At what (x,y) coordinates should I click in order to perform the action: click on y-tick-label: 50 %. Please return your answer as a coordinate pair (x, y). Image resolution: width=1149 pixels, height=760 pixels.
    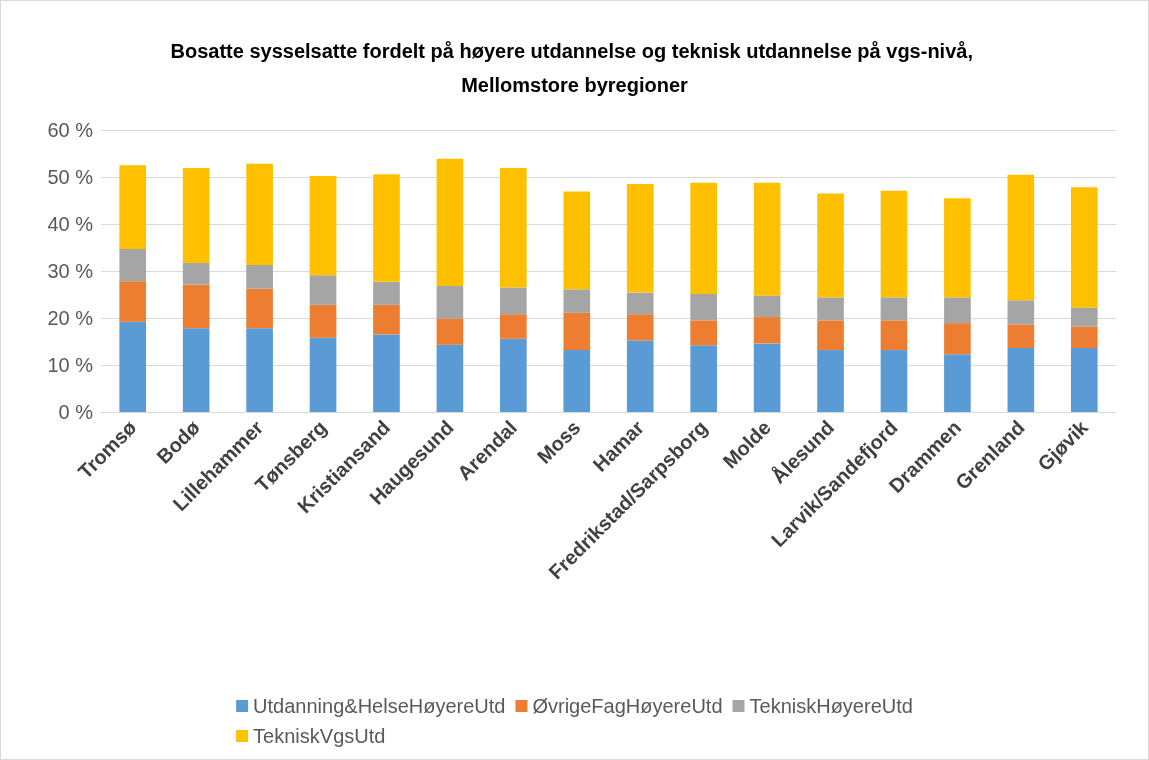
    Looking at the image, I should click on (70, 177).